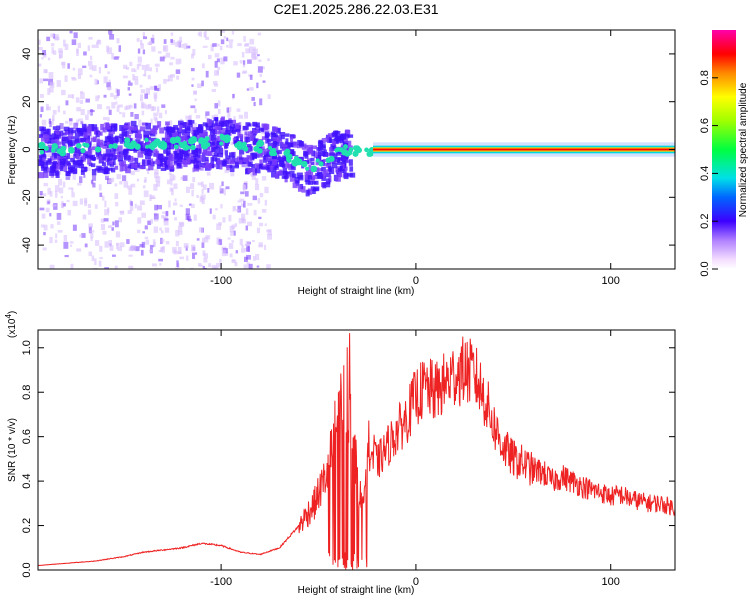  Describe the element at coordinates (27, 392) in the screenshot. I see `snr-ytick-label: 0.8` at that location.